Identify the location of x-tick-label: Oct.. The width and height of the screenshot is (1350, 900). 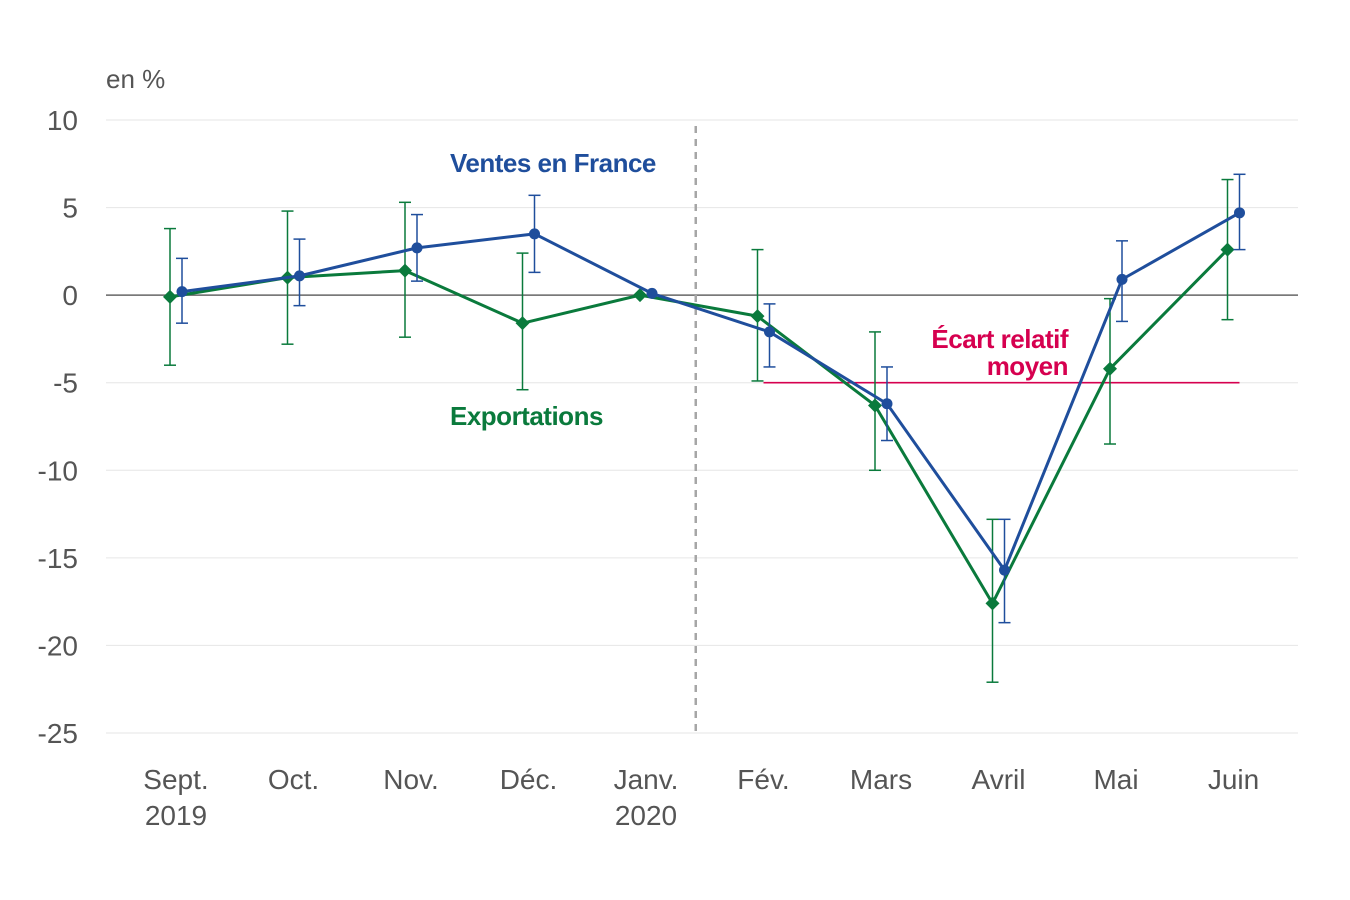
(293, 779).